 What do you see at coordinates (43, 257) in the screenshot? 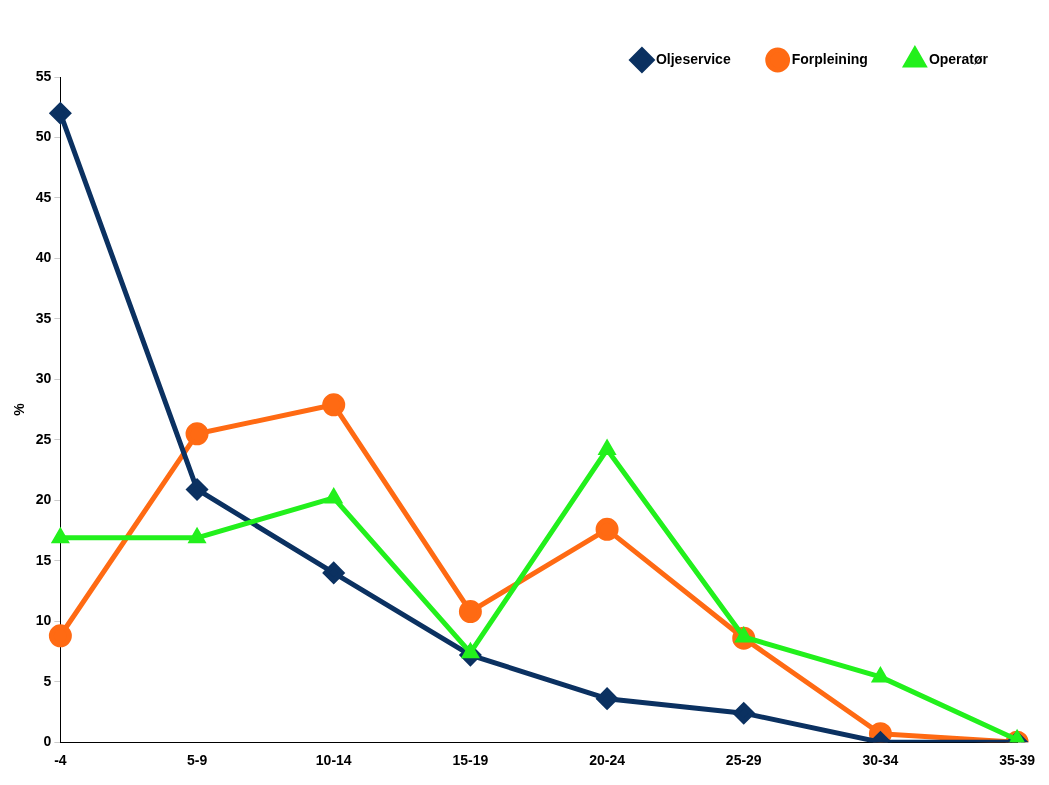
I see `y-tick-label: 40` at bounding box center [43, 257].